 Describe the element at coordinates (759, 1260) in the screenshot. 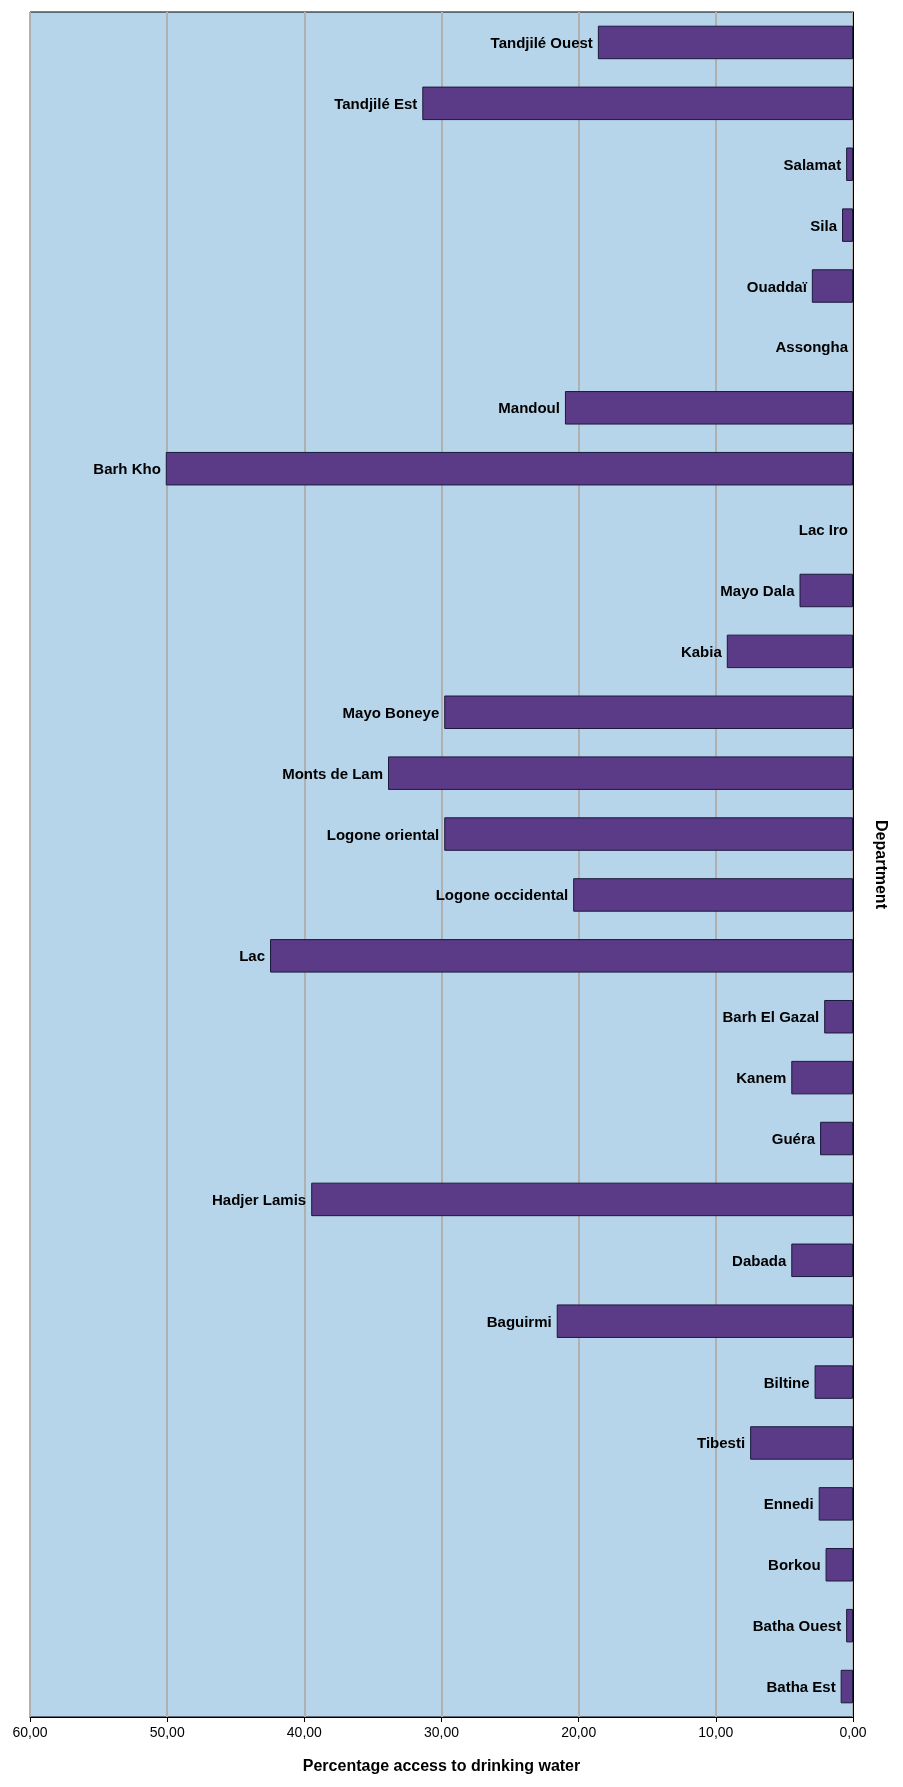

I see `y-tick-label: Dabada` at that location.